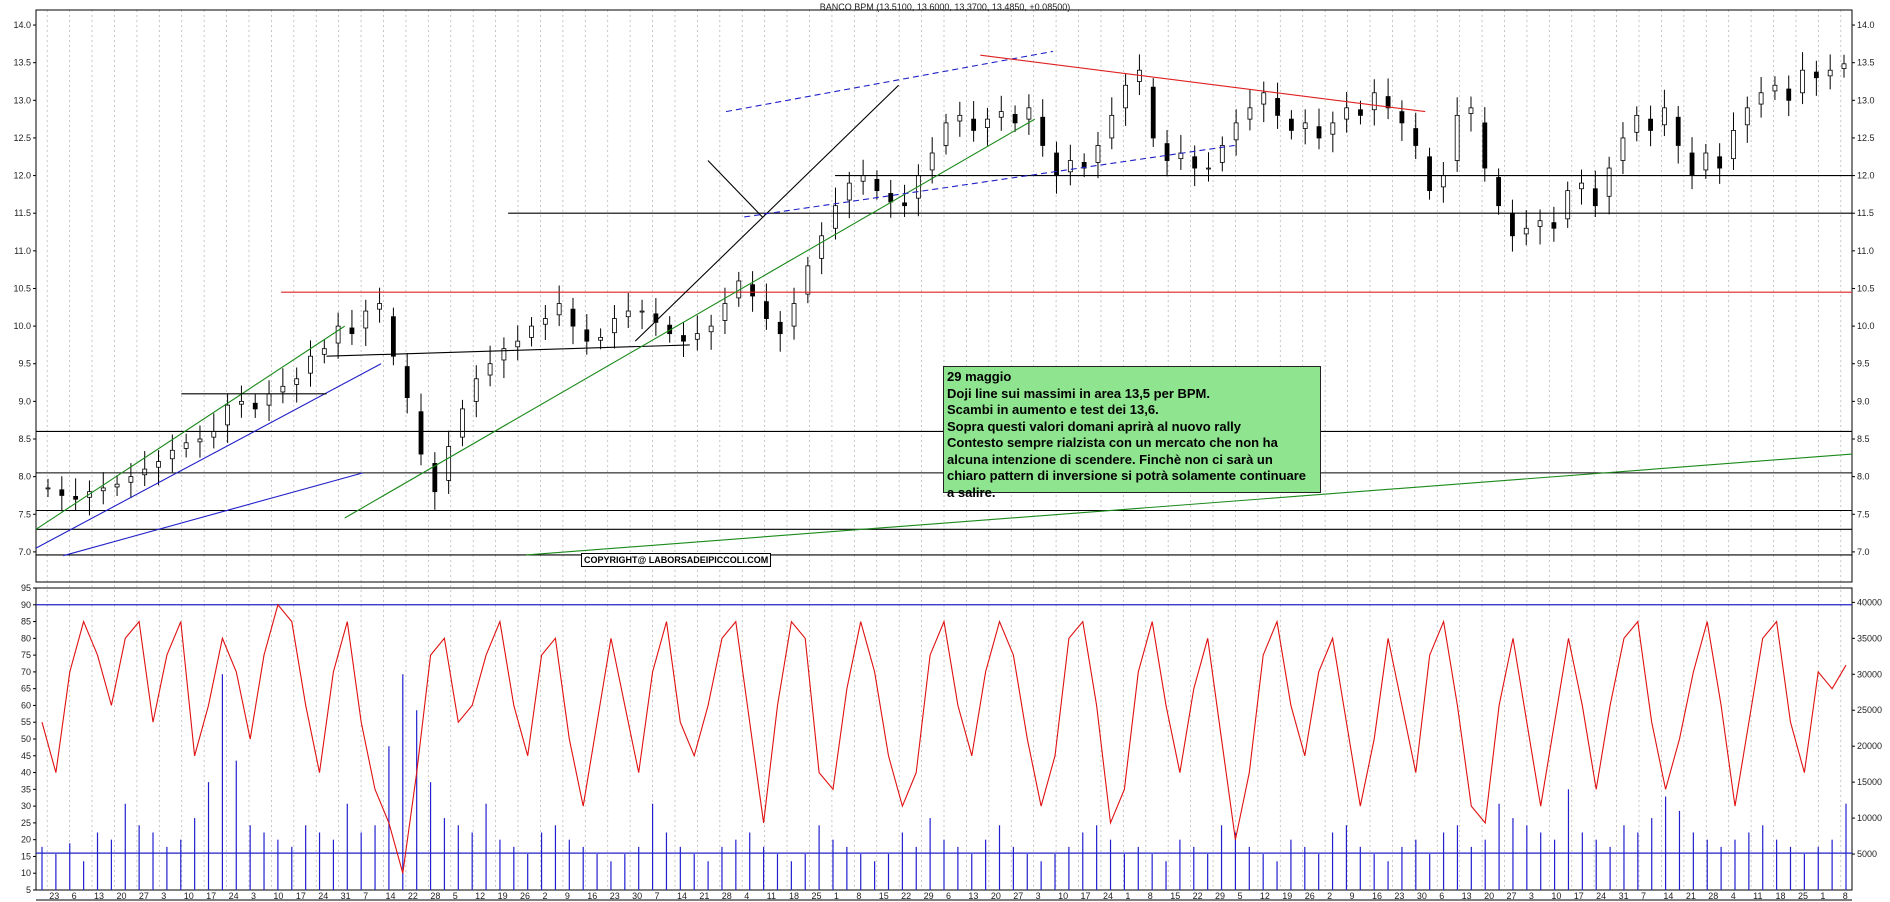  I want to click on x-tick-label: 9, so click(1352, 896).